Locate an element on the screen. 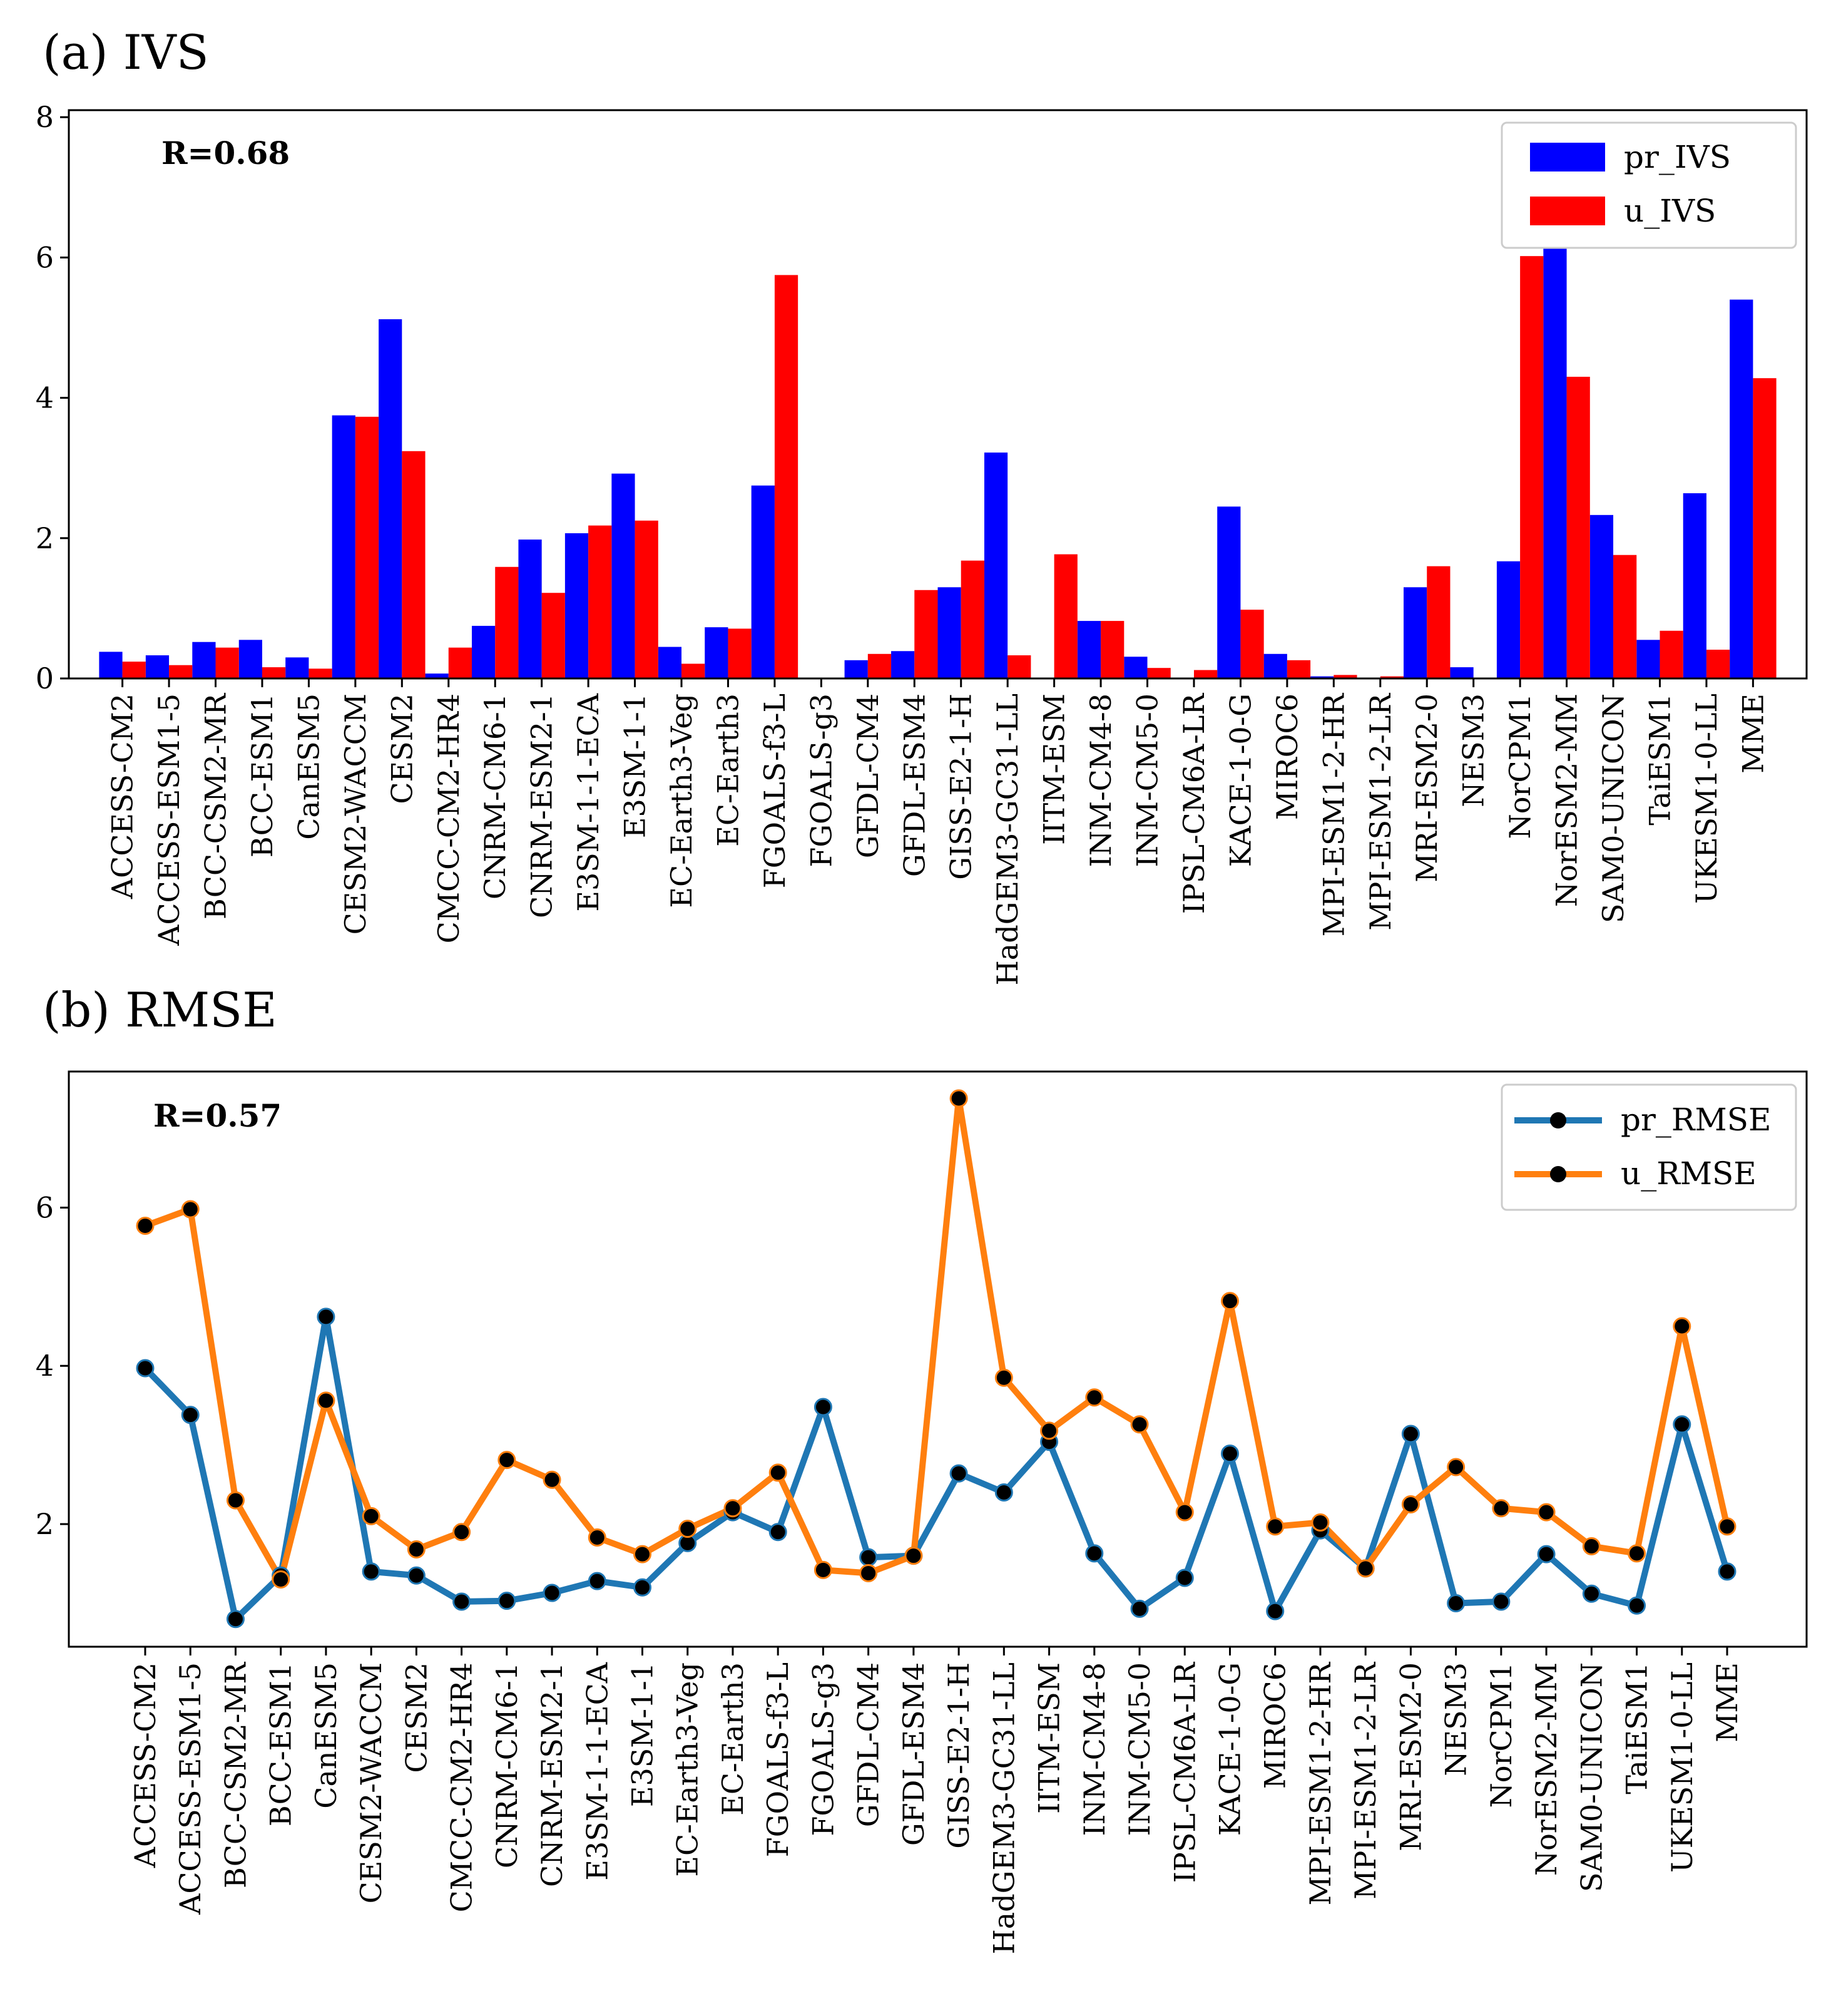 This screenshot has width=1831, height=2016. legend-marker-pr-rmse is located at coordinates (1558, 1120).